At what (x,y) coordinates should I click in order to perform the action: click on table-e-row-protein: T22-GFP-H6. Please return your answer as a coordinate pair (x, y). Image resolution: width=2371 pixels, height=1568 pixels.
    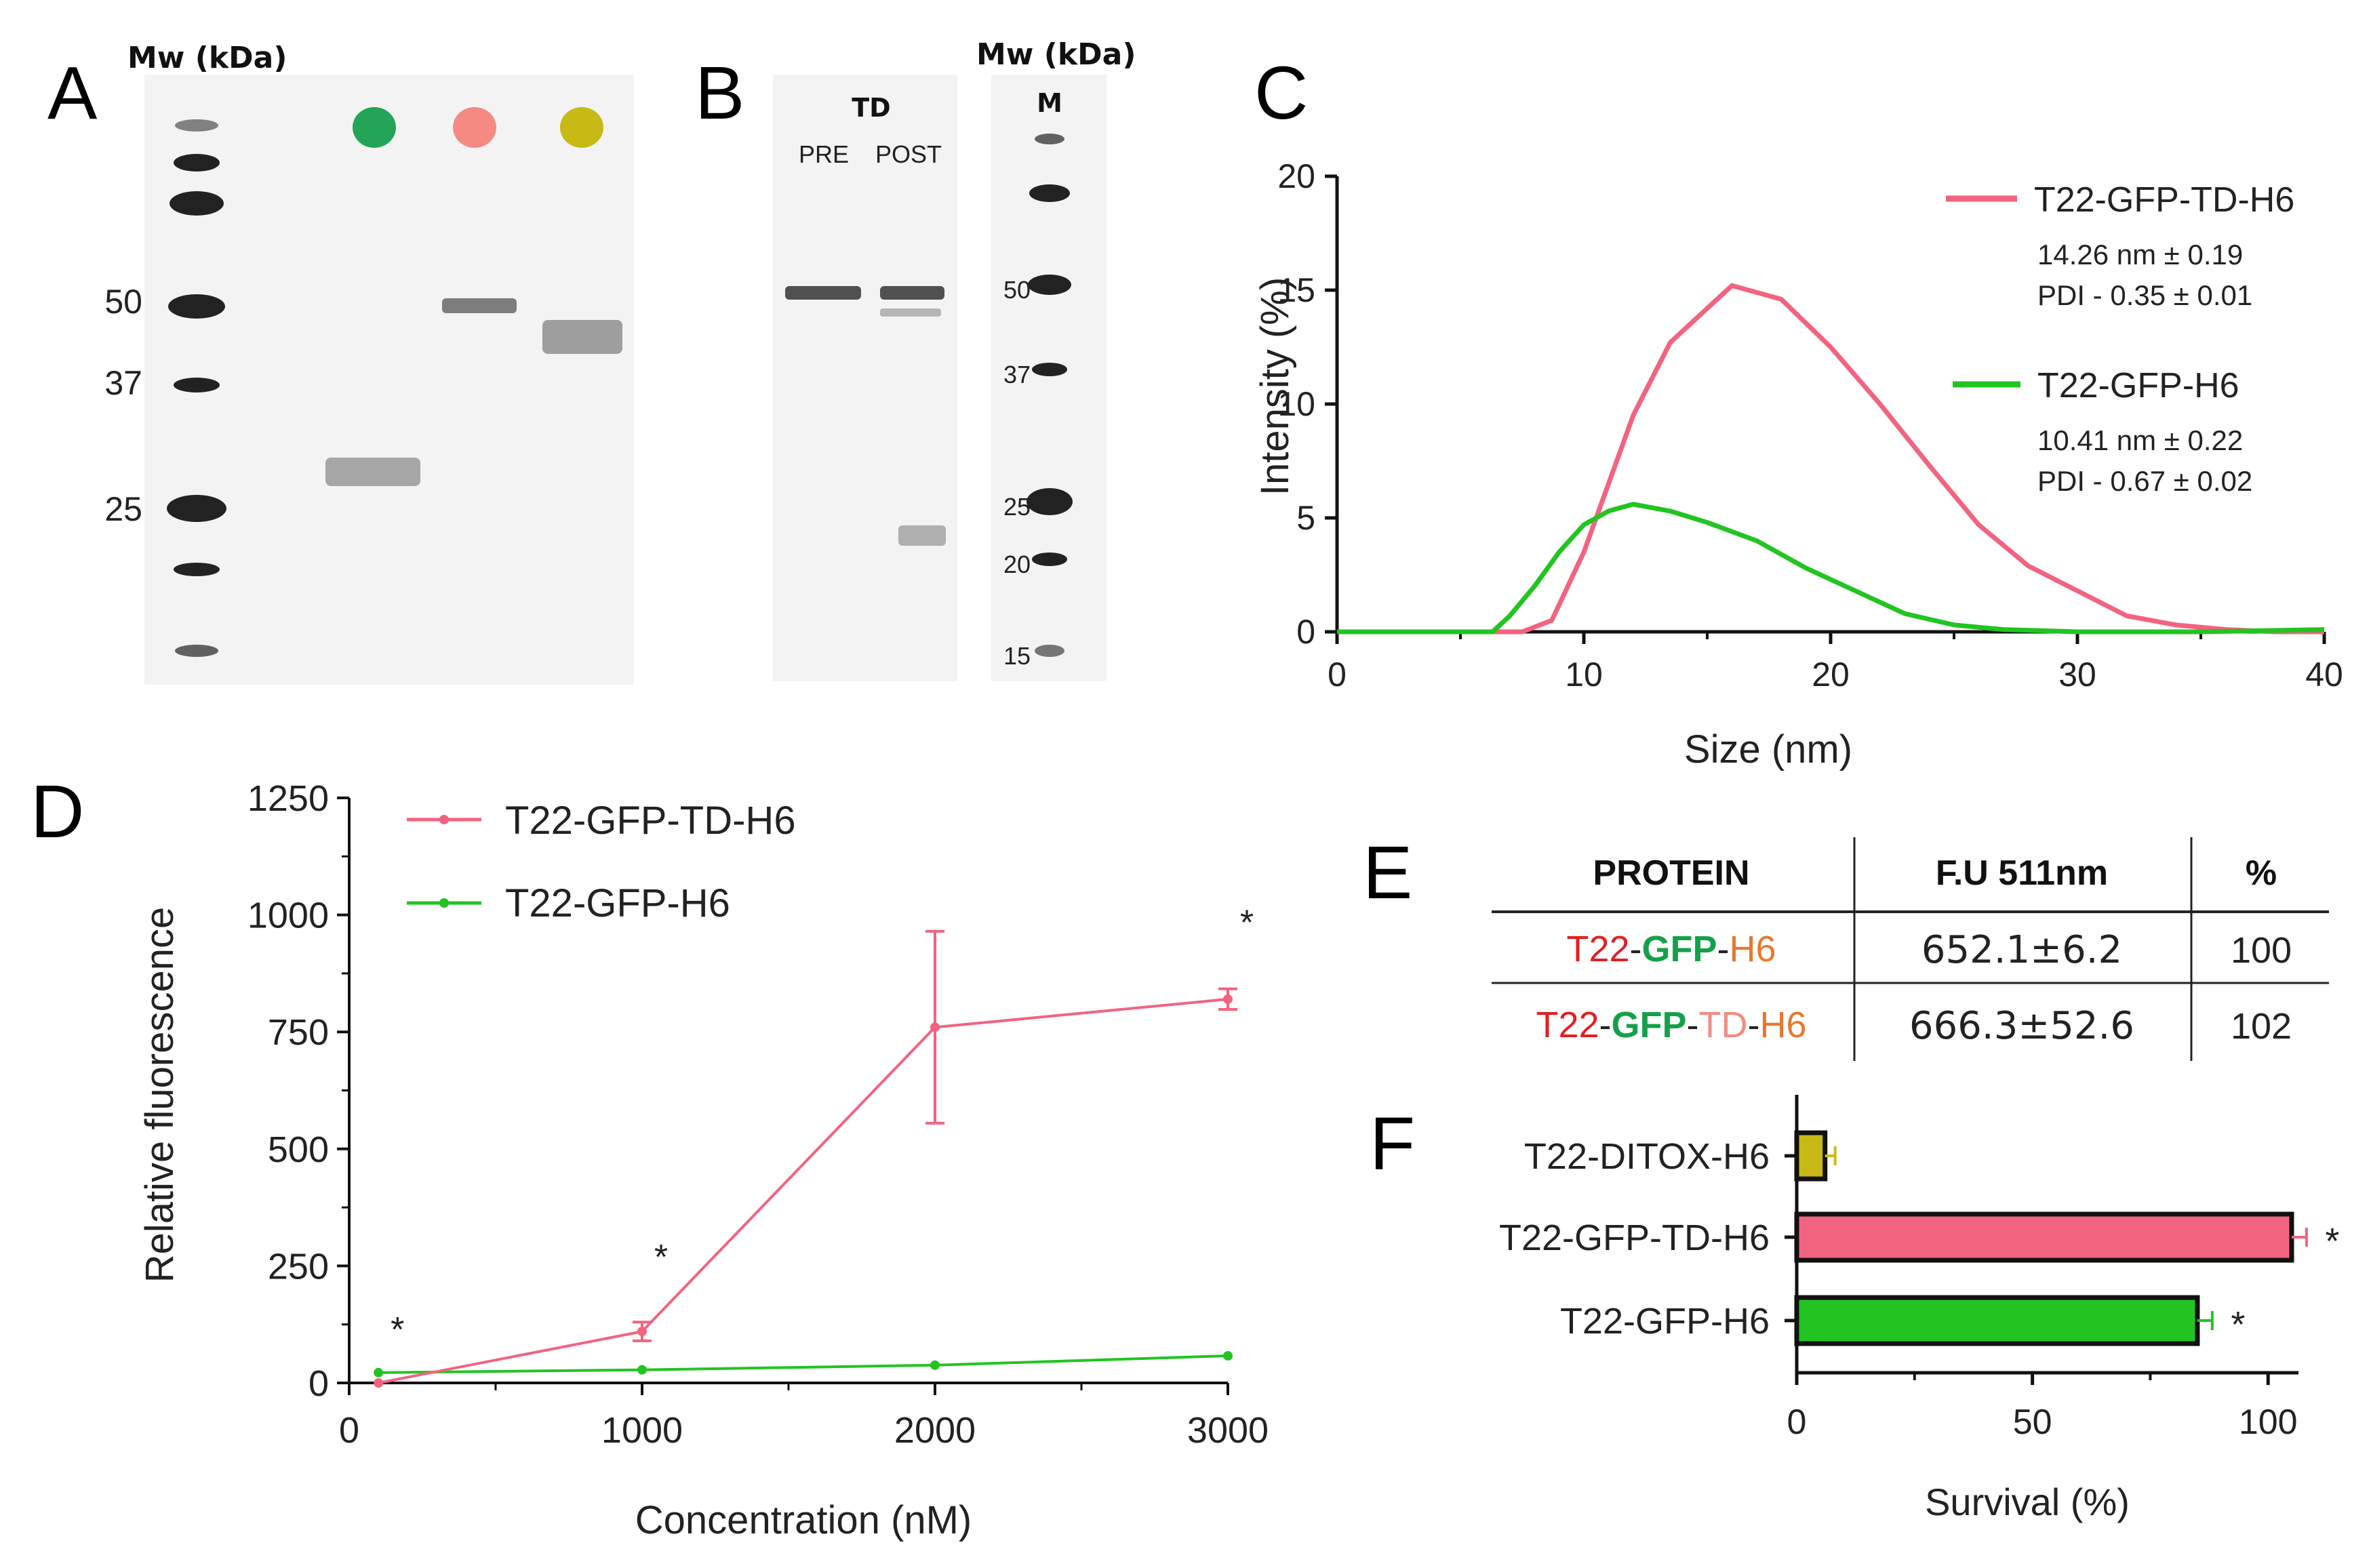
    Looking at the image, I should click on (1671, 949).